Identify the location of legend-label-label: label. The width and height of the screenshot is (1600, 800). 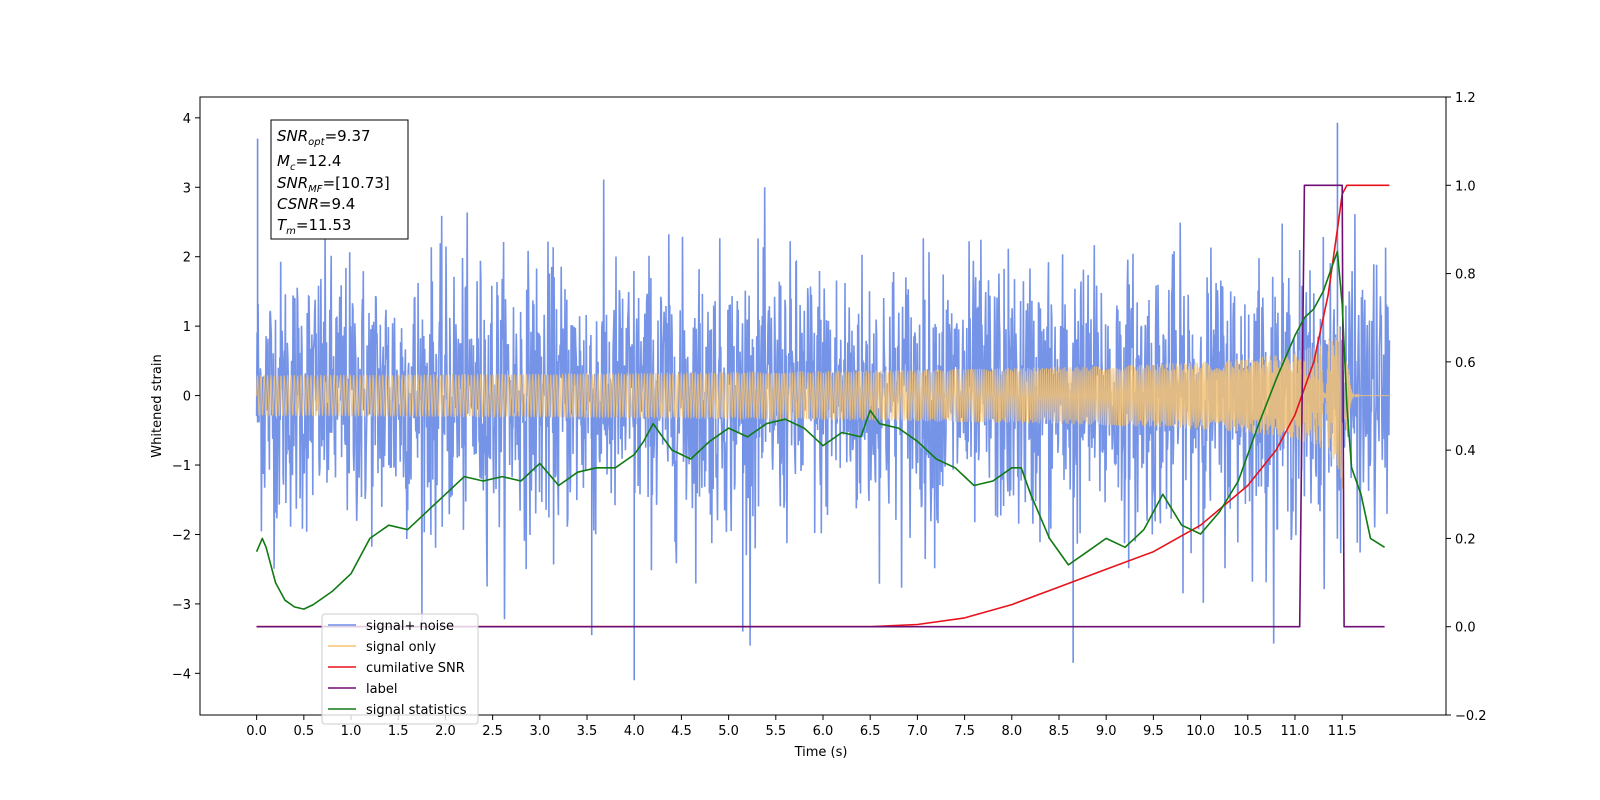
(381, 689).